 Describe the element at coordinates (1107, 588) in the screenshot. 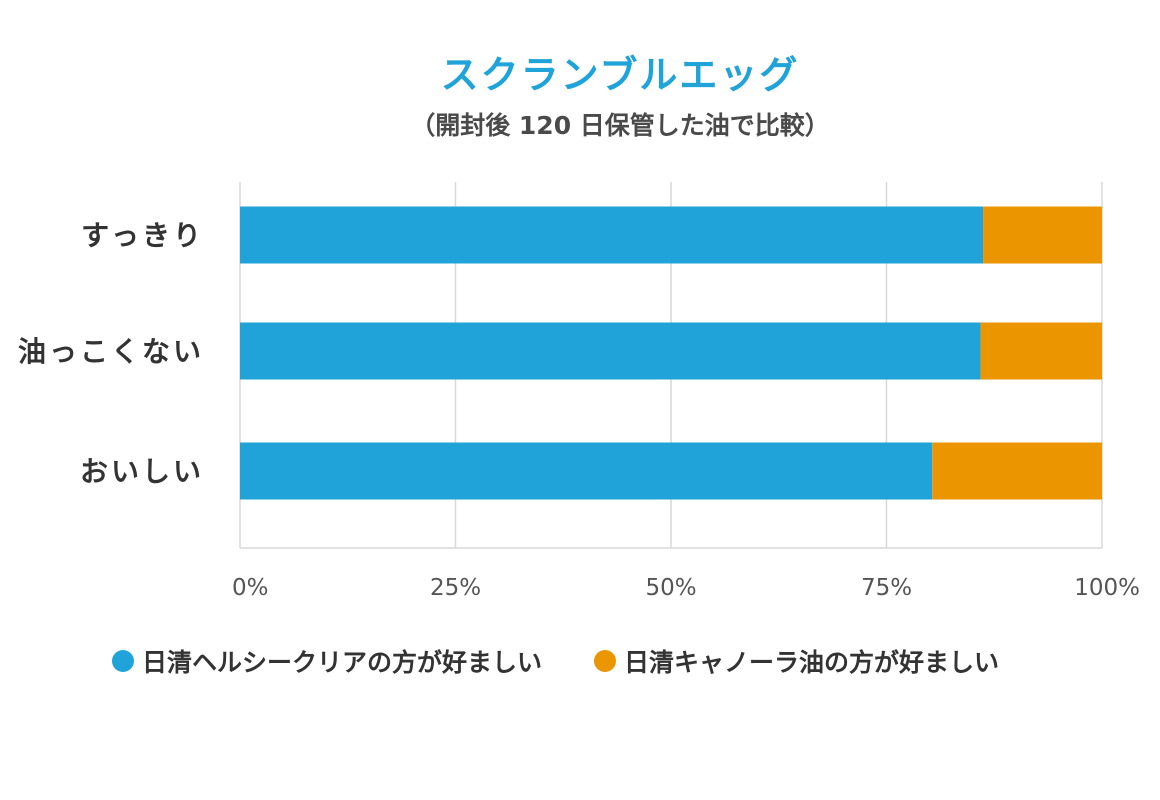

I see `x-tick-label-4: 100%` at that location.